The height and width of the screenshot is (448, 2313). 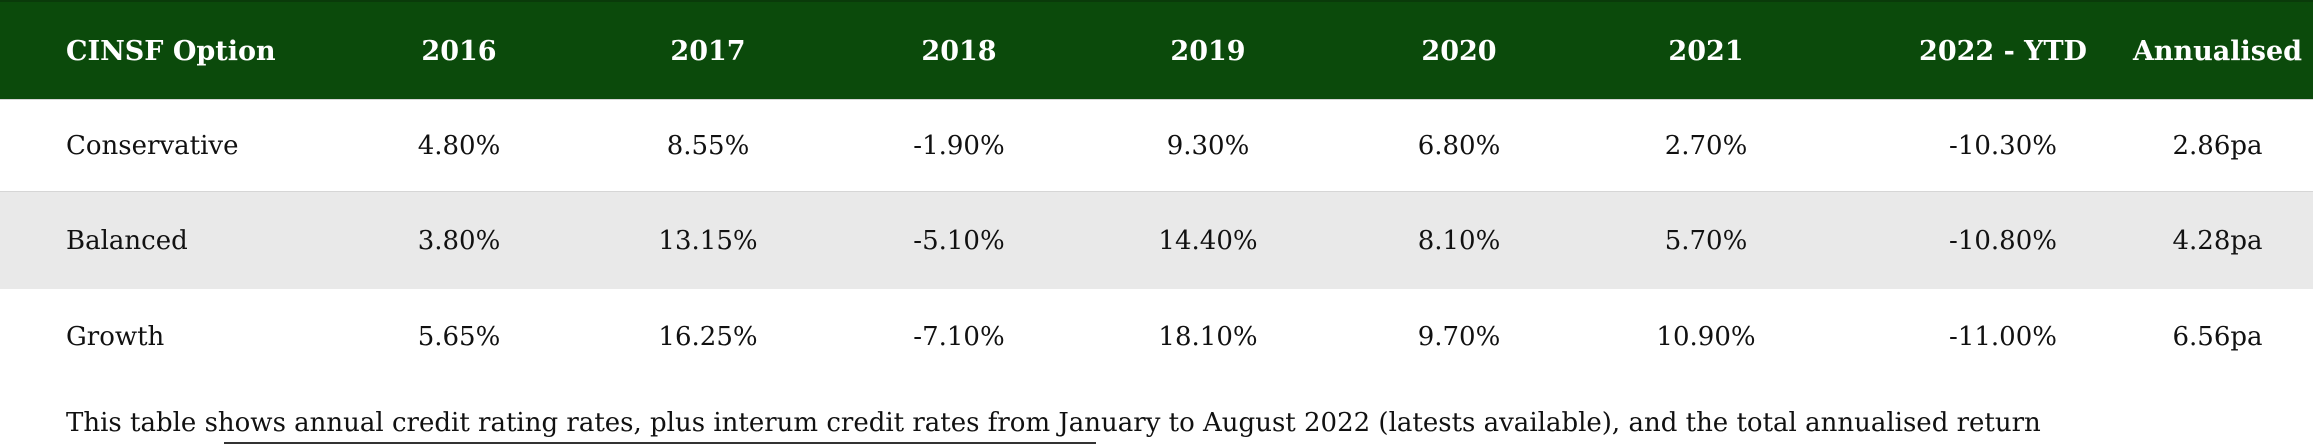 What do you see at coordinates (708, 51) in the screenshot?
I see `header-2017: 2017` at bounding box center [708, 51].